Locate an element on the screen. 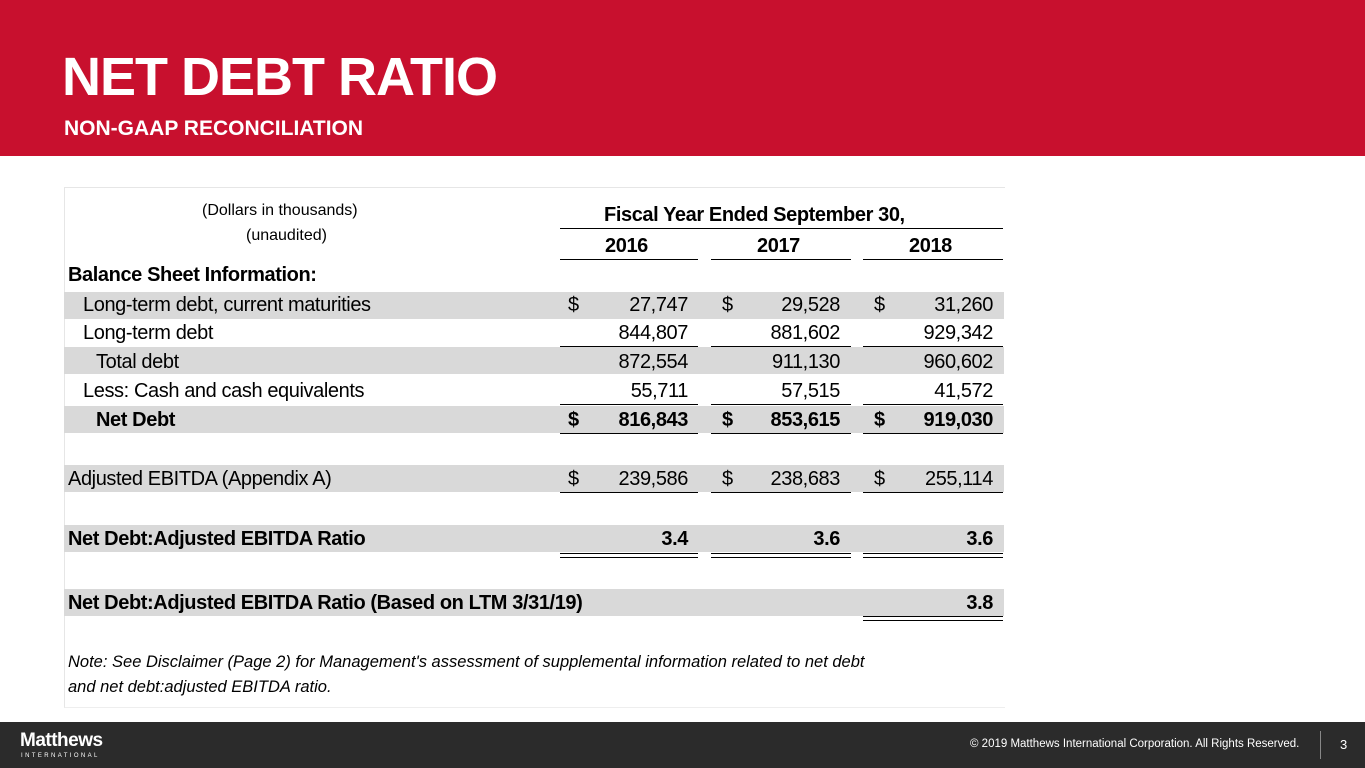 The width and height of the screenshot is (1365, 768). row-band-total-debt is located at coordinates (534, 360).